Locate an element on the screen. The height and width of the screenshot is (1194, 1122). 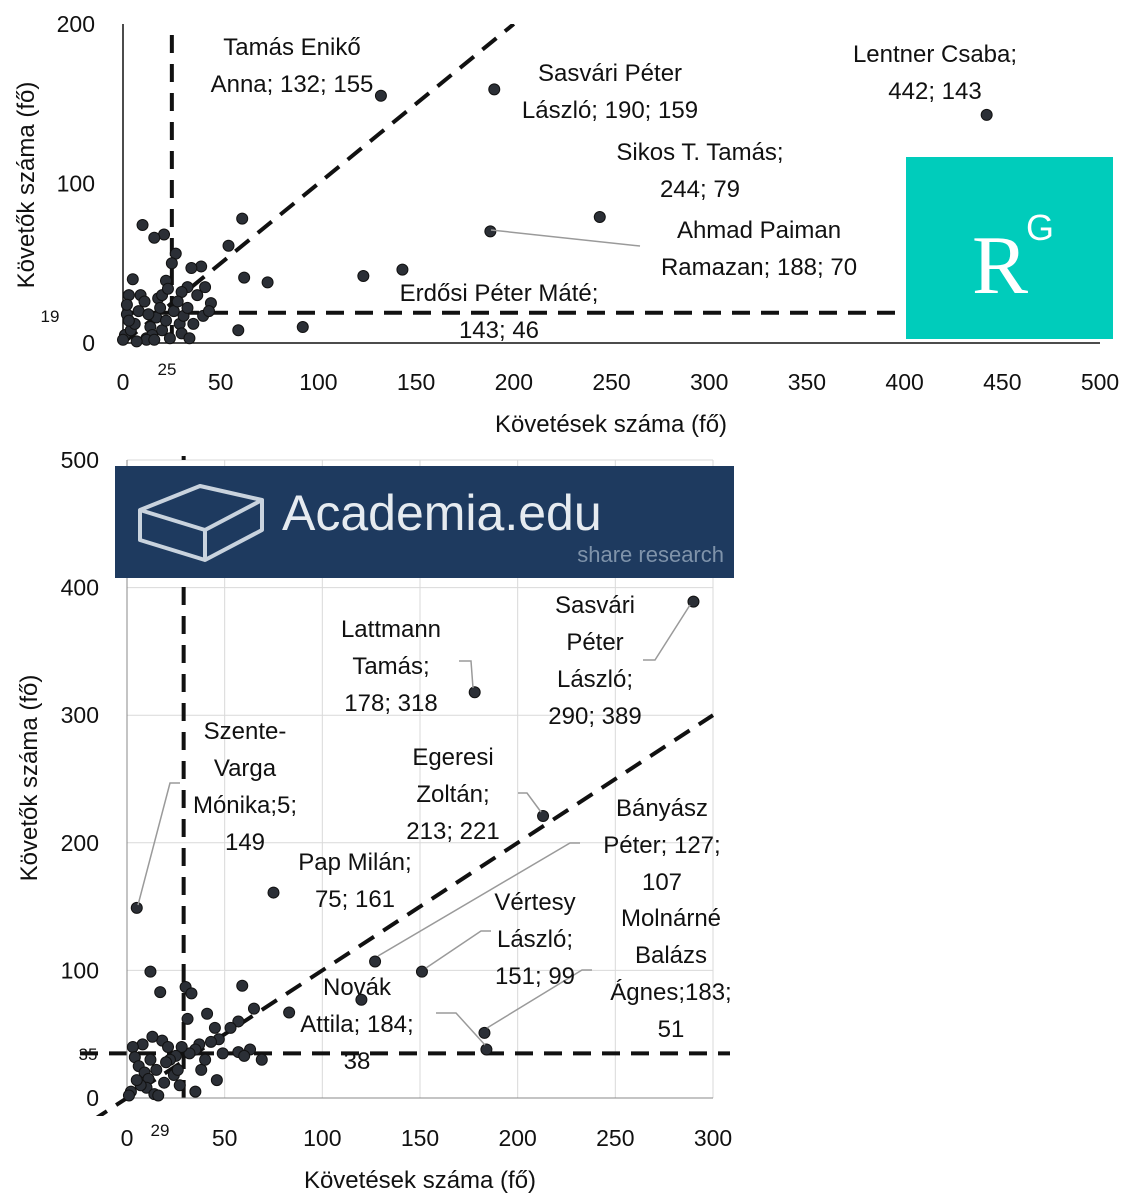
chart2-annotation-line: 38 is located at coordinates (357, 1061).